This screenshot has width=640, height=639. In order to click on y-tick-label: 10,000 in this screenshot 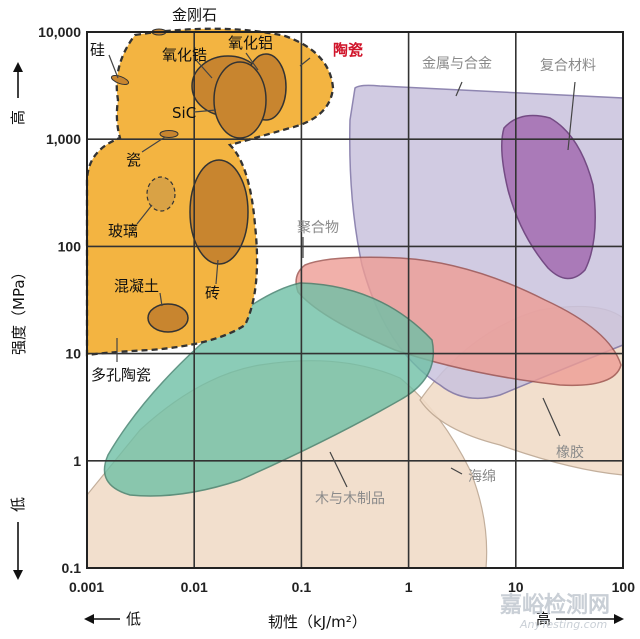, I will do `click(59, 32)`.